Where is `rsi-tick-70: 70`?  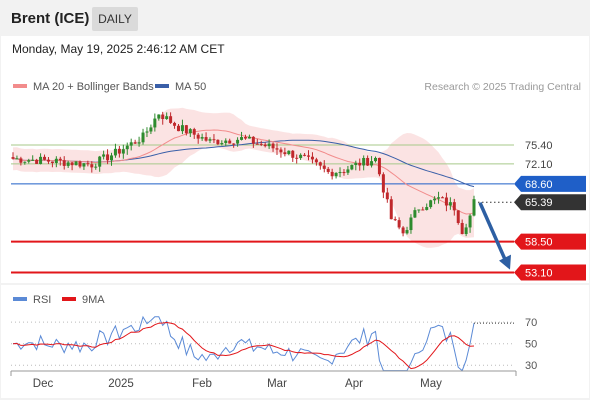
rsi-tick-70: 70 is located at coordinates (531, 323).